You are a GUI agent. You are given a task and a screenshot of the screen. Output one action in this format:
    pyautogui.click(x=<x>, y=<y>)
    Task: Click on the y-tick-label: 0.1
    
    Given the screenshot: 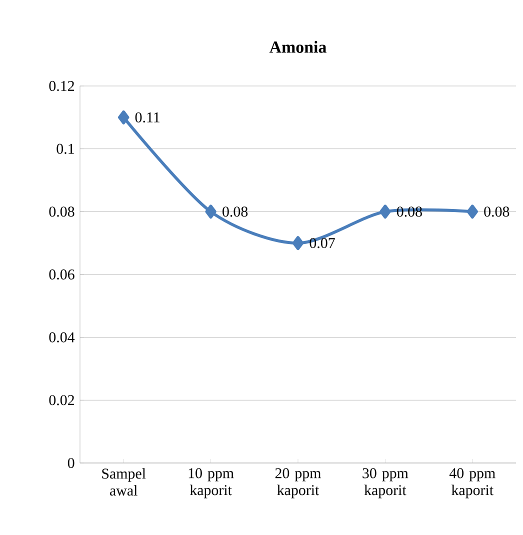 What is the action you would take?
    pyautogui.click(x=65, y=149)
    